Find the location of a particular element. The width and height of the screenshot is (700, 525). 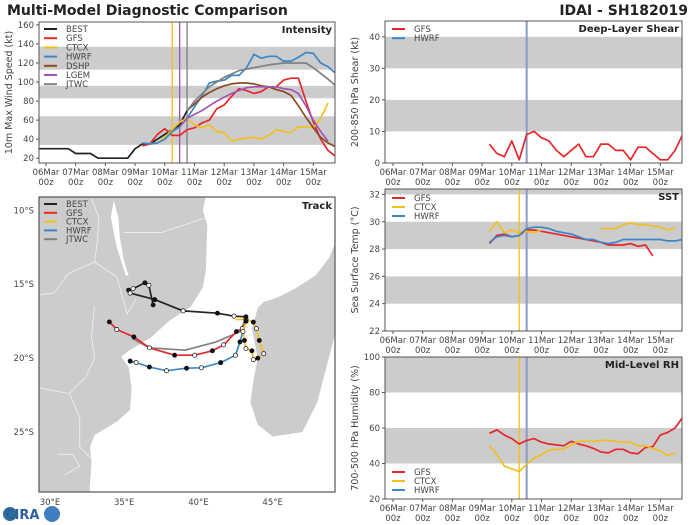

logo-text: CIRA is located at coordinates (22, 515).